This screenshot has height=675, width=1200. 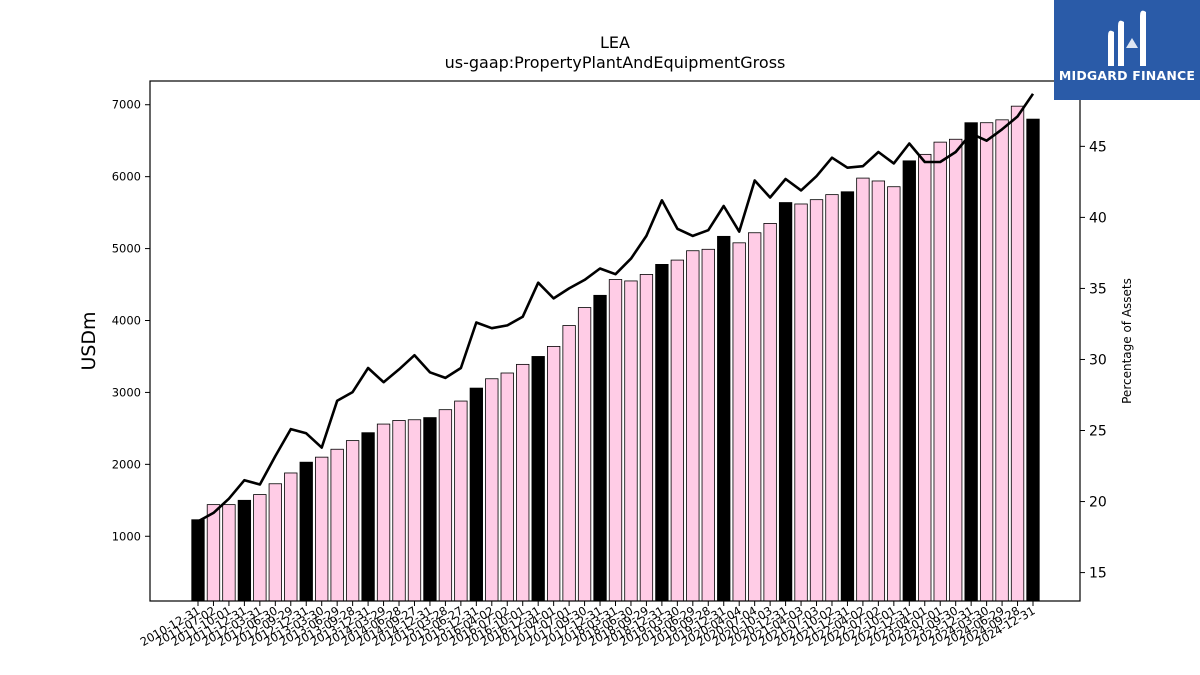 What do you see at coordinates (1127, 341) in the screenshot?
I see `y2-axis-label: Percentage of Assets` at bounding box center [1127, 341].